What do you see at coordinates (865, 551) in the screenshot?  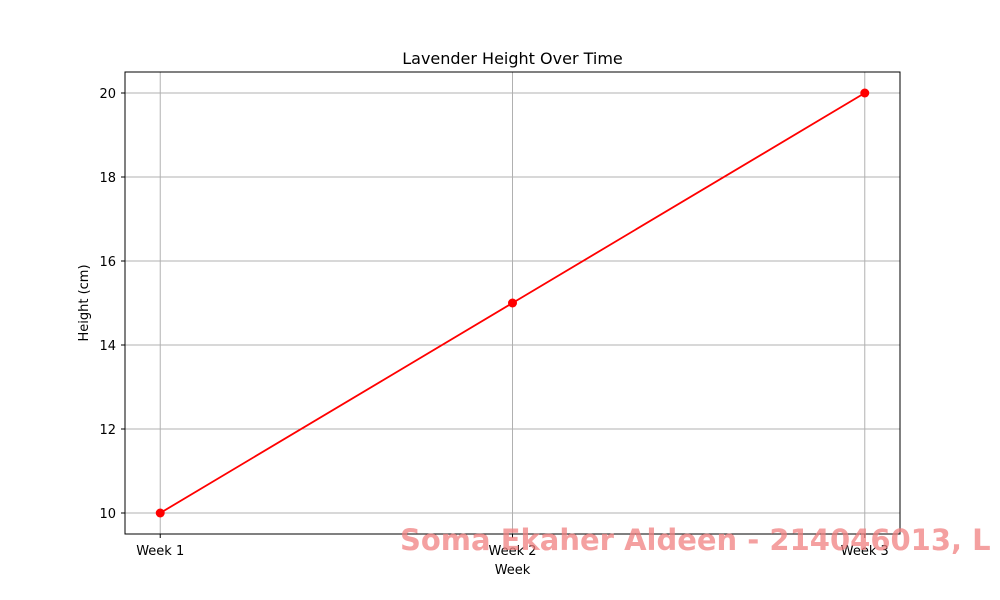 I see `x-tick-label: Week 3` at bounding box center [865, 551].